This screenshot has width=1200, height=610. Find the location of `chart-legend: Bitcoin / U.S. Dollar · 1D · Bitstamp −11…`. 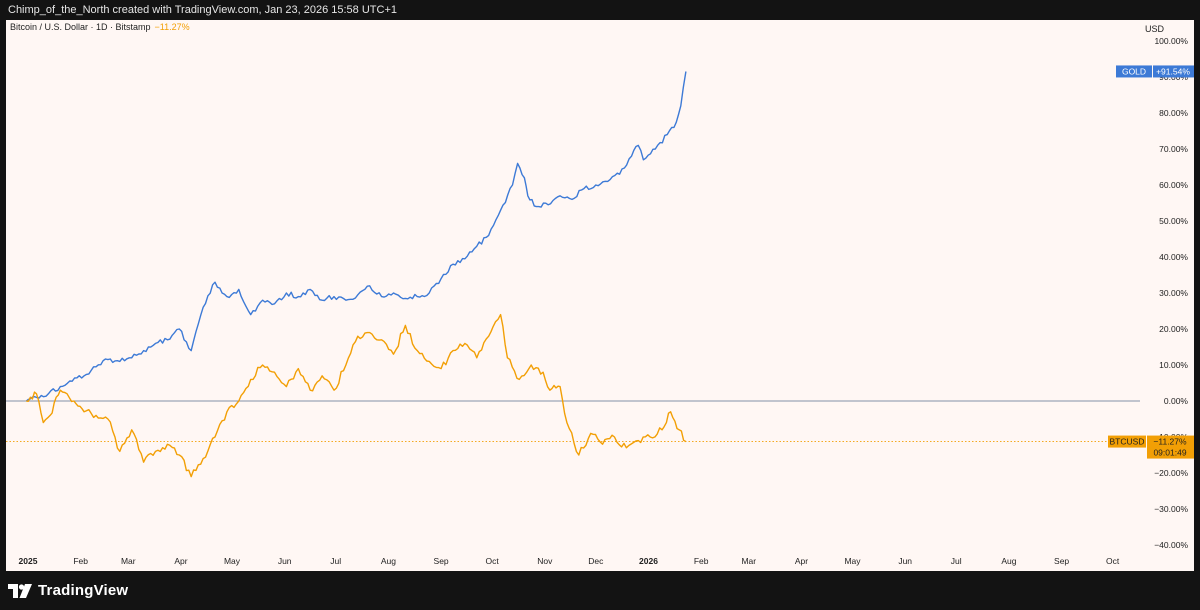

chart-legend: Bitcoin / U.S. Dollar · 1D · Bitstamp −11… is located at coordinates (100, 27).